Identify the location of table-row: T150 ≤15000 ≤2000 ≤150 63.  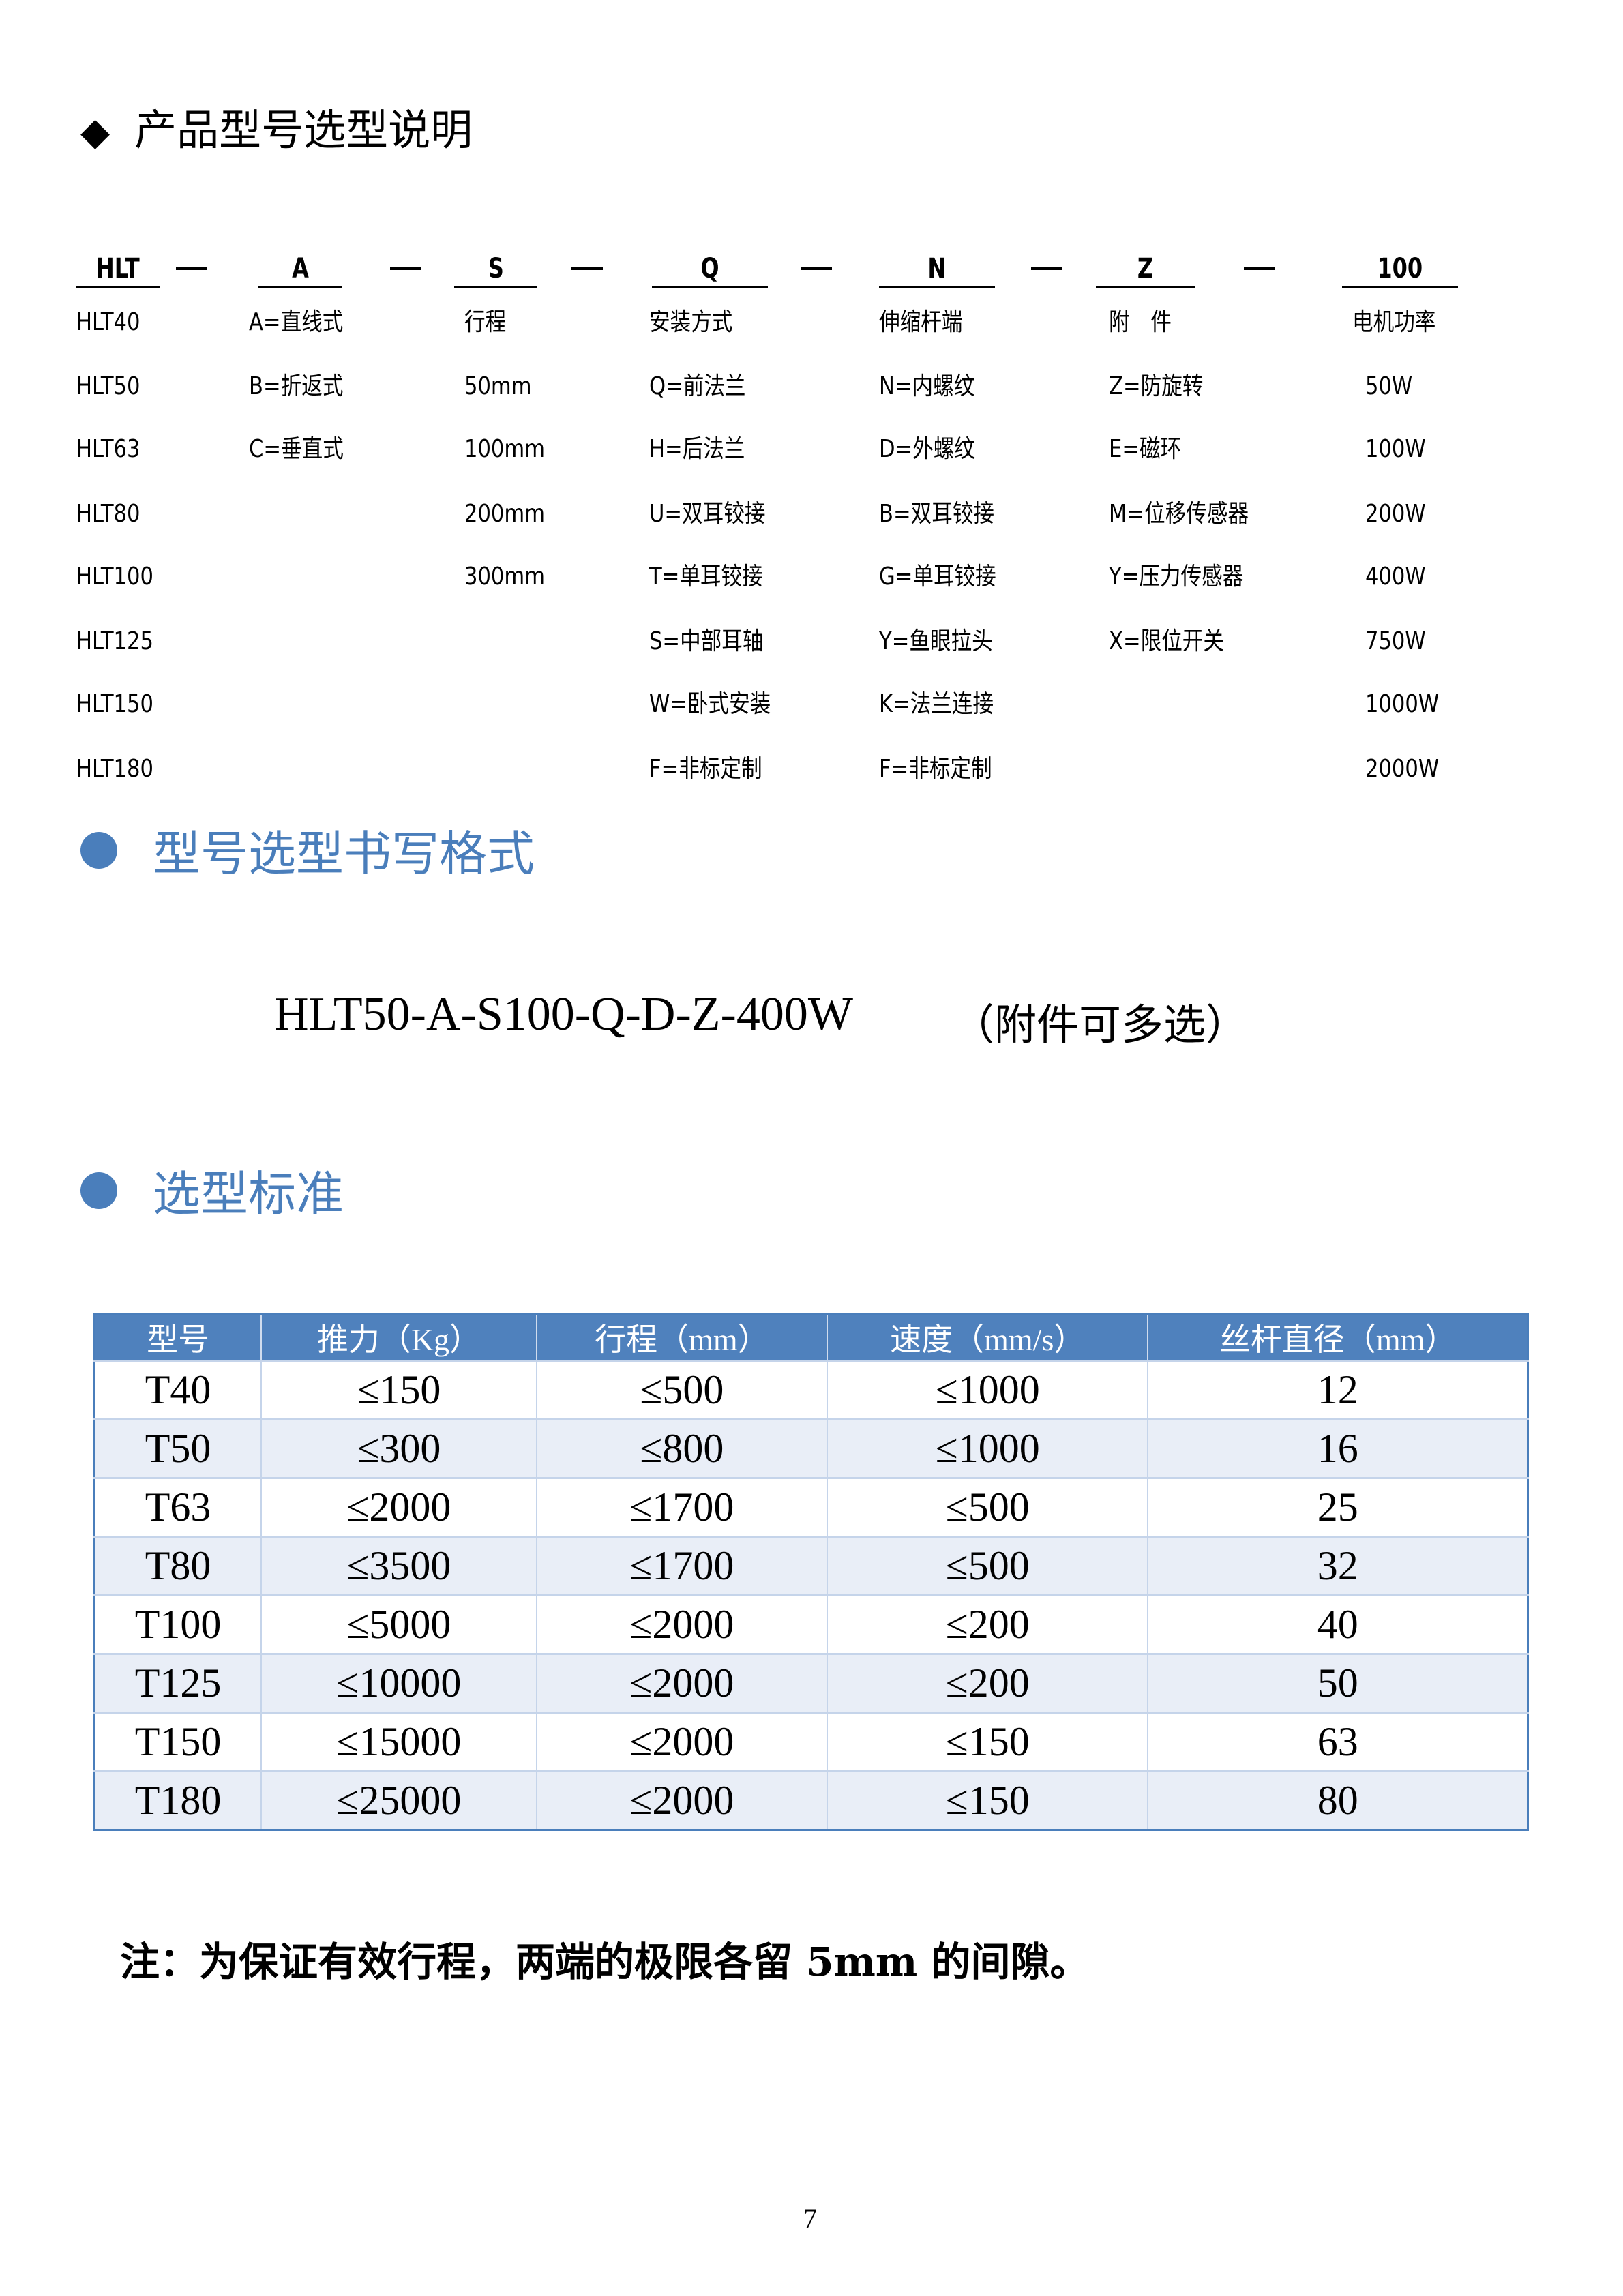
(811, 1742).